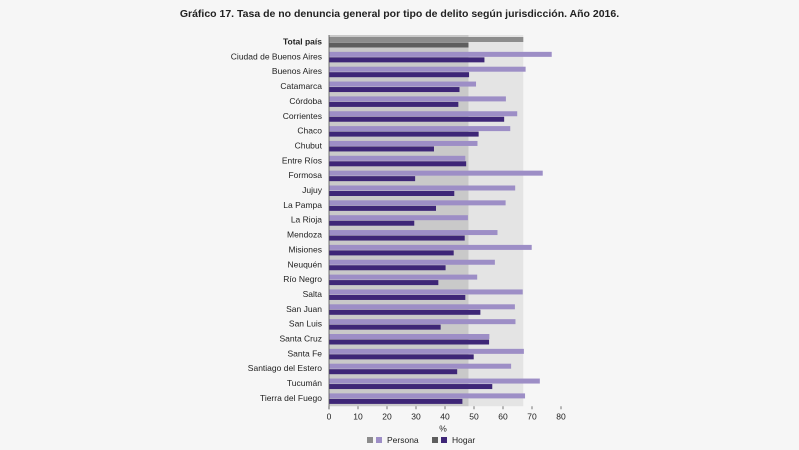  I want to click on legend-label-hogar: Hogar, so click(463, 440).